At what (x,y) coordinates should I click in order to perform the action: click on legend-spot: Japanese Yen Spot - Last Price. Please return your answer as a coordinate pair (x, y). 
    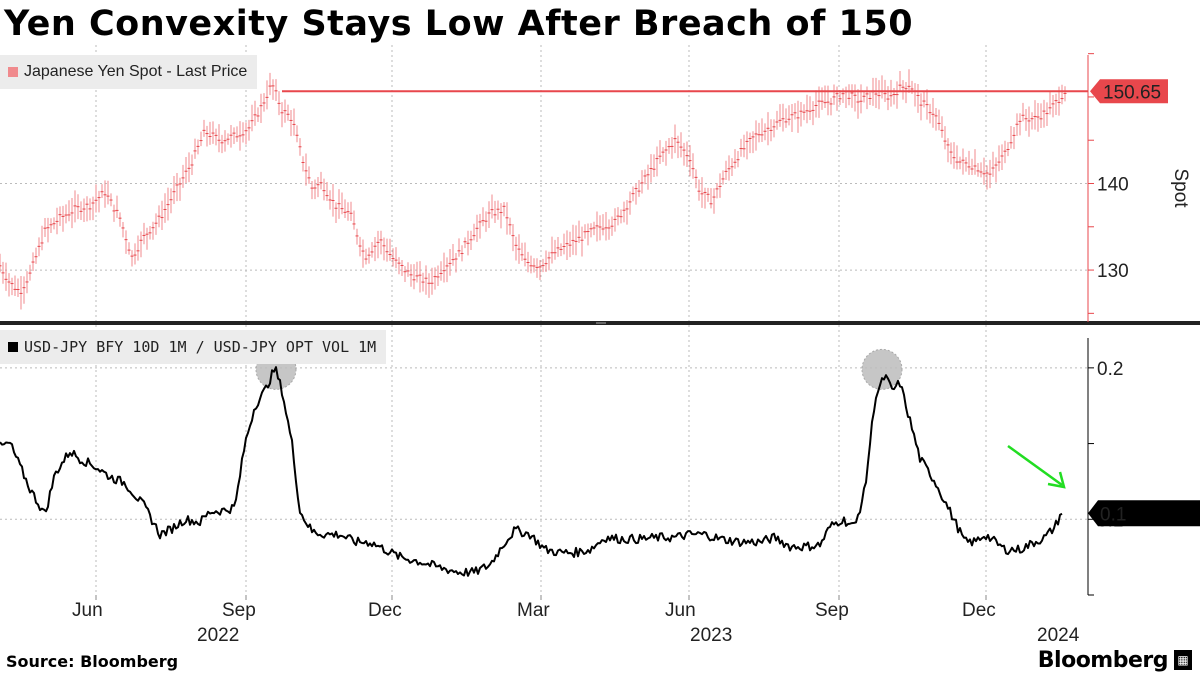
    Looking at the image, I should click on (129, 72).